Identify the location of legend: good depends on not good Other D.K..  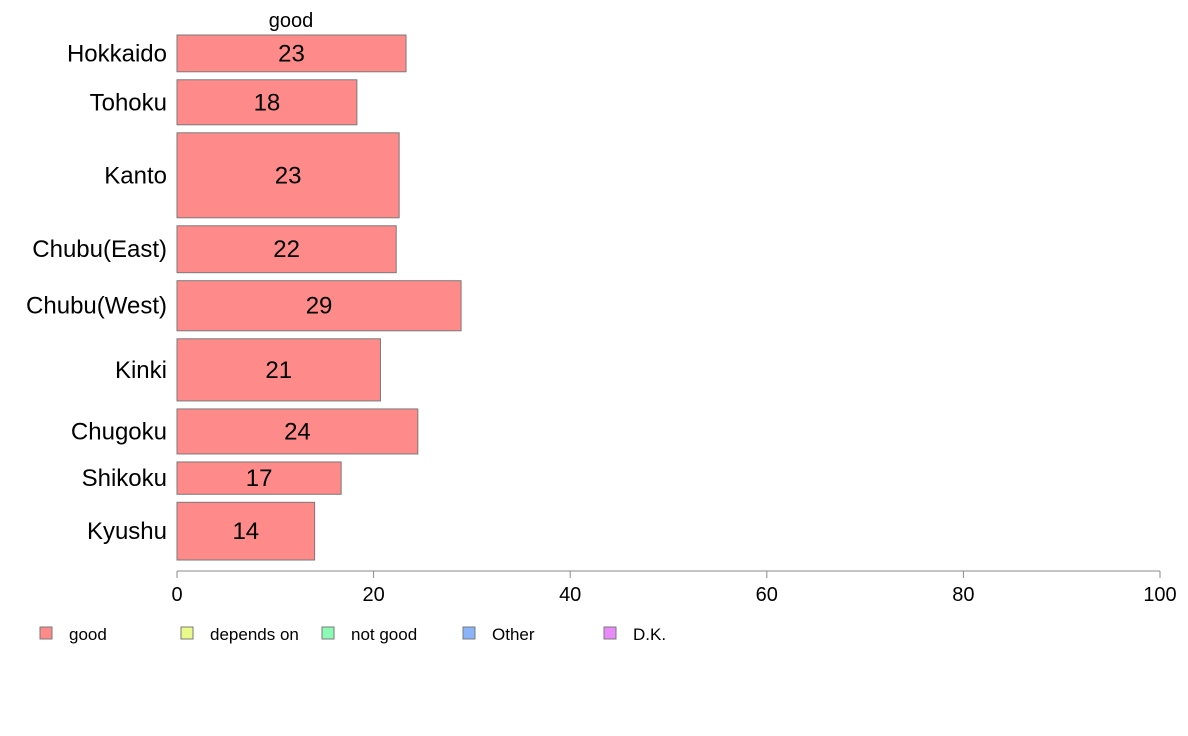
(352, 634).